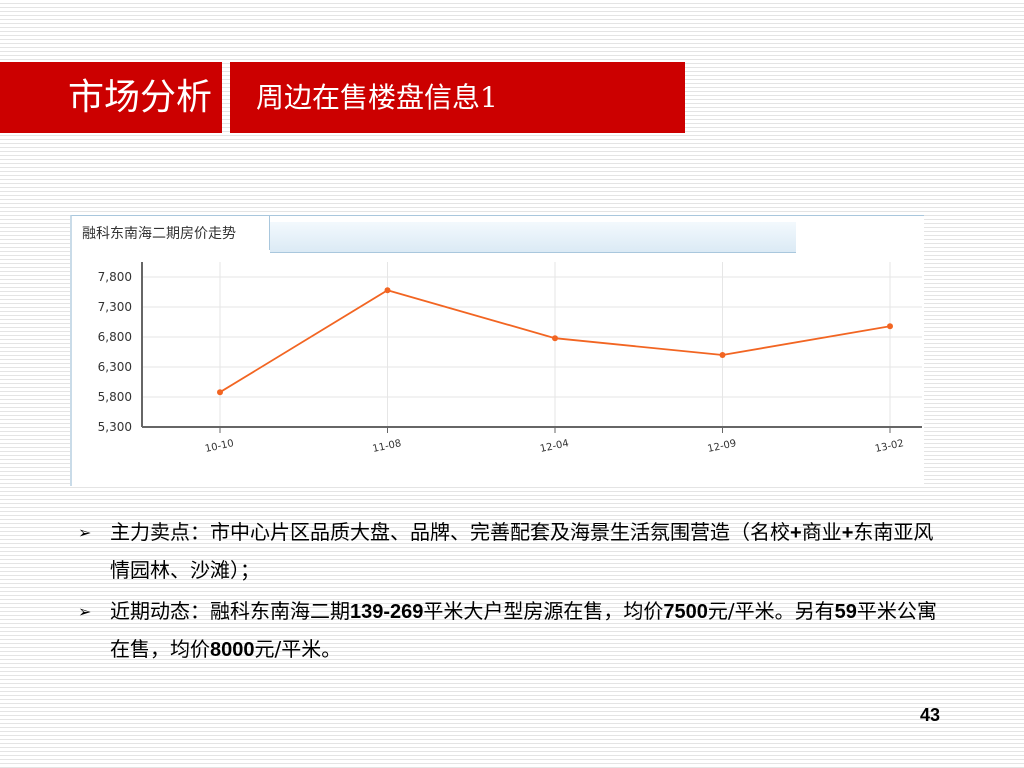 The height and width of the screenshot is (768, 1024). What do you see at coordinates (522, 551) in the screenshot?
I see `bullet-text: 东南亚风情园林、沙滩）；` at bounding box center [522, 551].